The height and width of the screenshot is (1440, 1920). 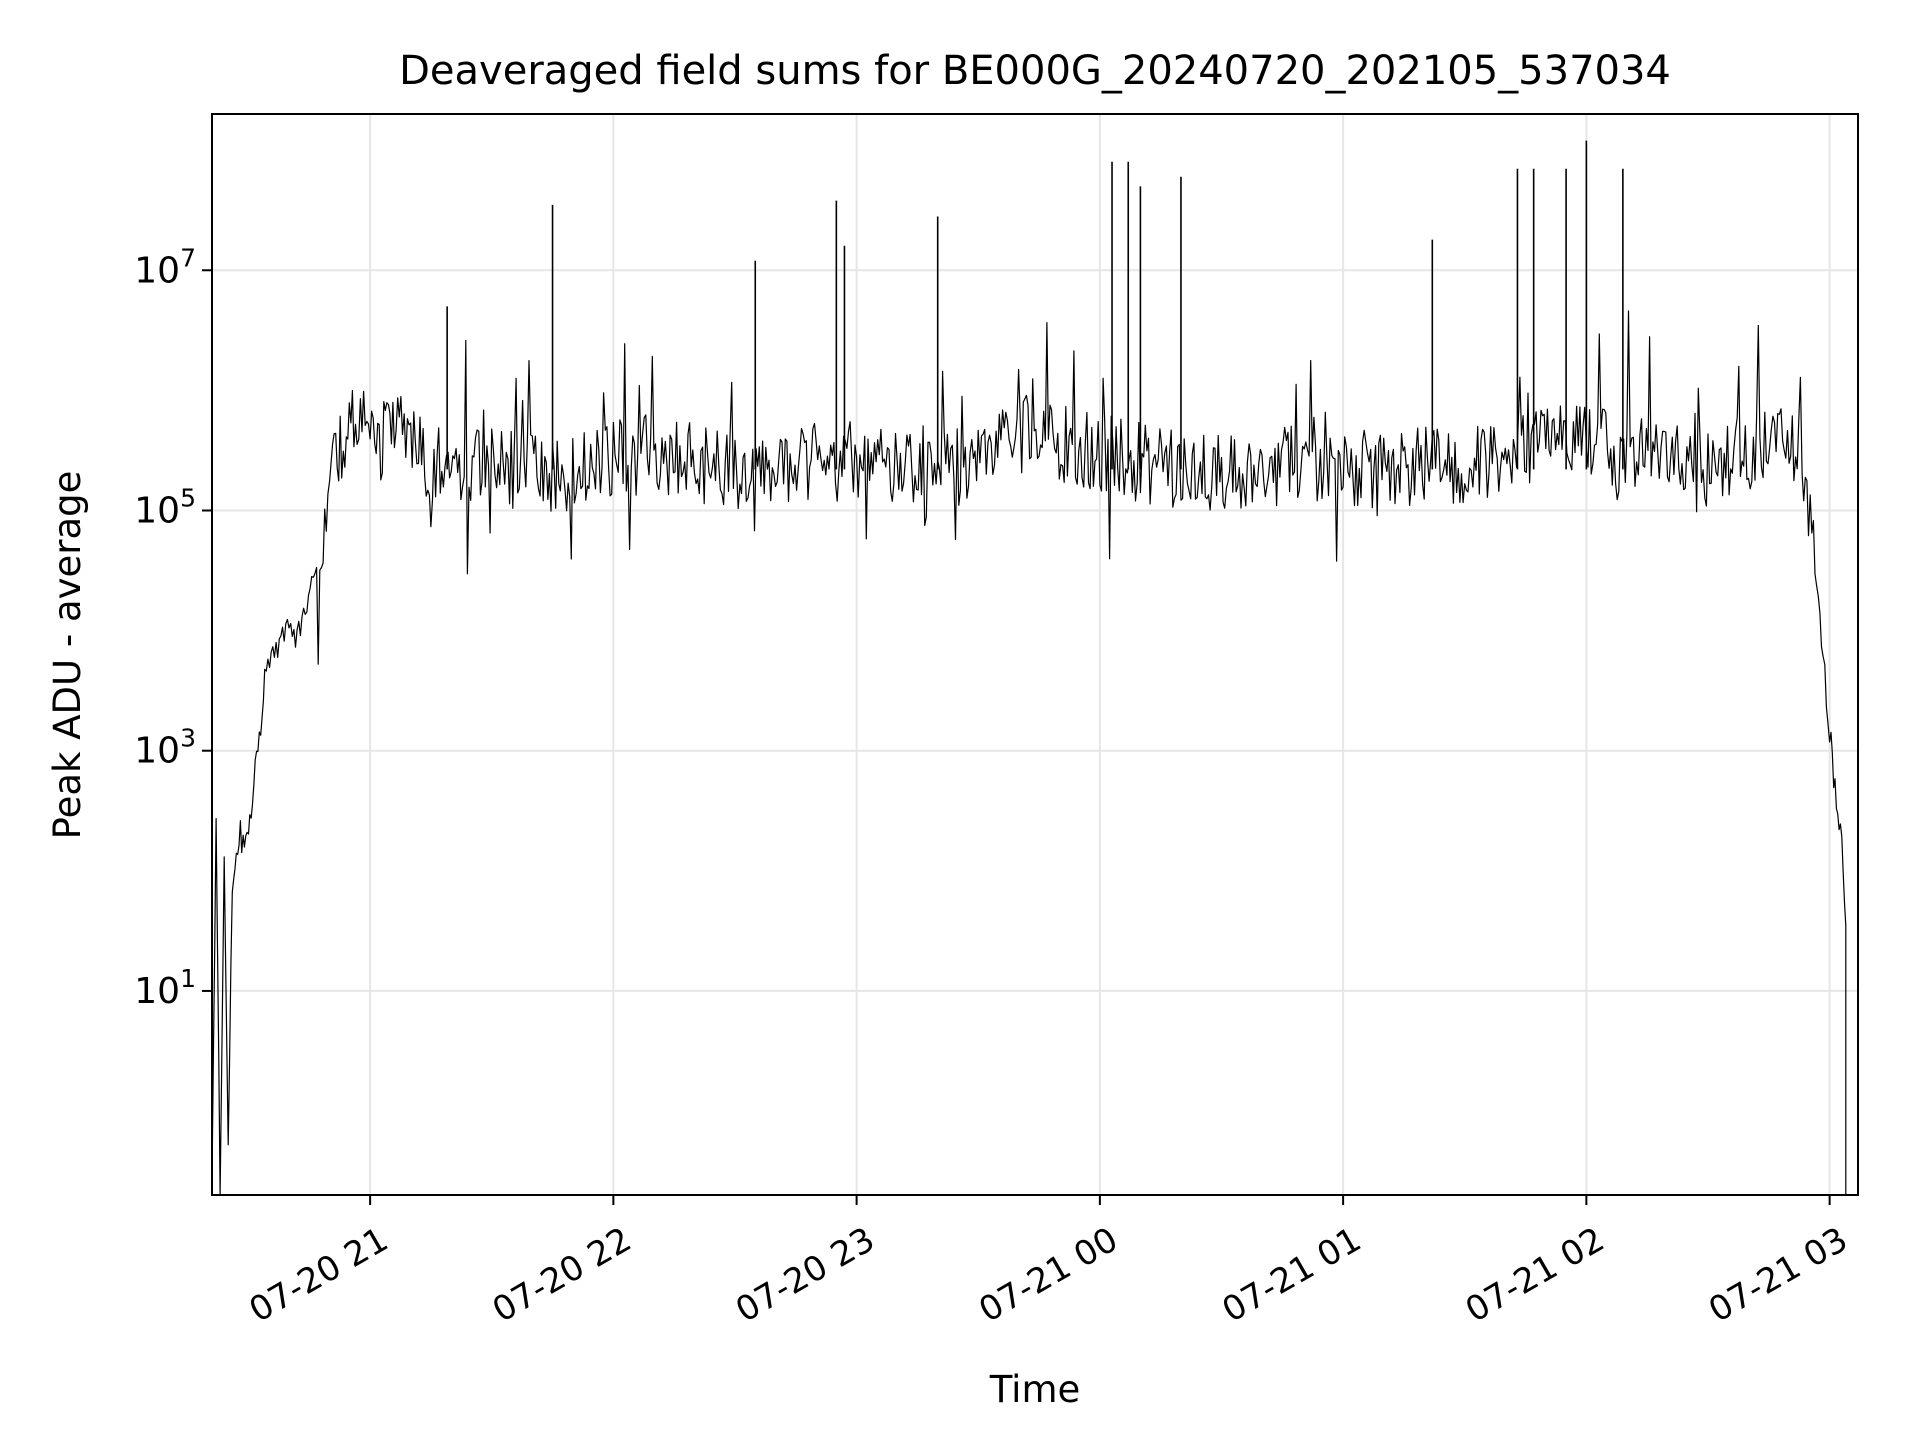 I want to click on y-tick-label: 10⁵, so click(x=165, y=507).